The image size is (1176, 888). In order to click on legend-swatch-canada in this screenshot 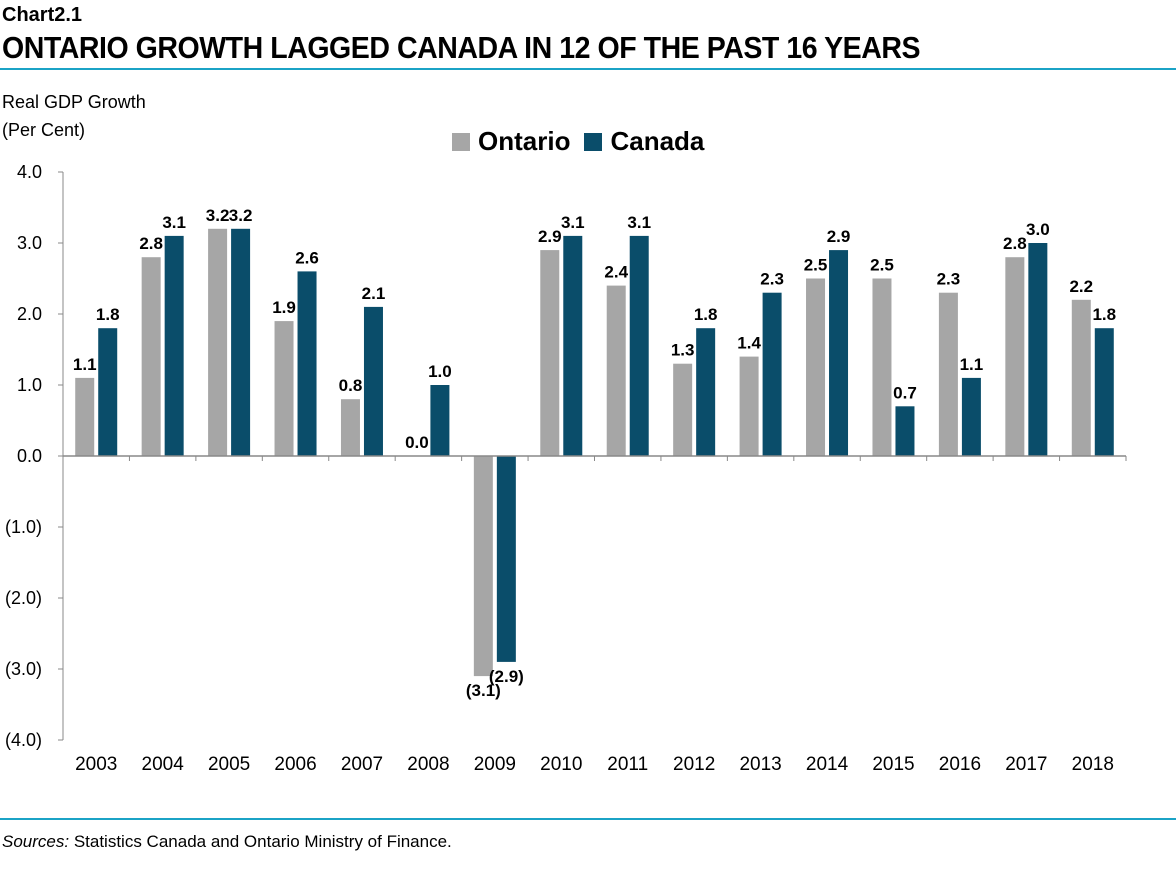, I will do `click(593, 141)`.